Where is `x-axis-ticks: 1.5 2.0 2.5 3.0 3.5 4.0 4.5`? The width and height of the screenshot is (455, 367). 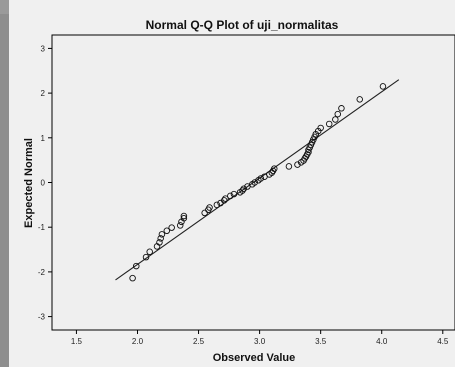
x-axis-ticks: 1.5 2.0 2.5 3.0 3.5 4.0 4.5 is located at coordinates (260, 338).